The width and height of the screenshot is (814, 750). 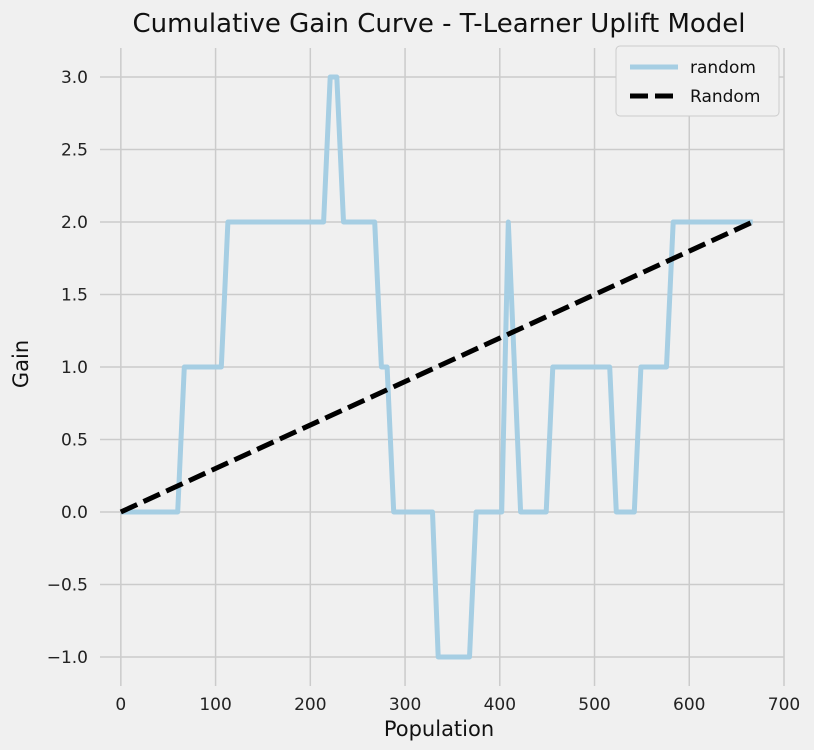 I want to click on y-tick-label: −0.5, so click(x=67, y=586).